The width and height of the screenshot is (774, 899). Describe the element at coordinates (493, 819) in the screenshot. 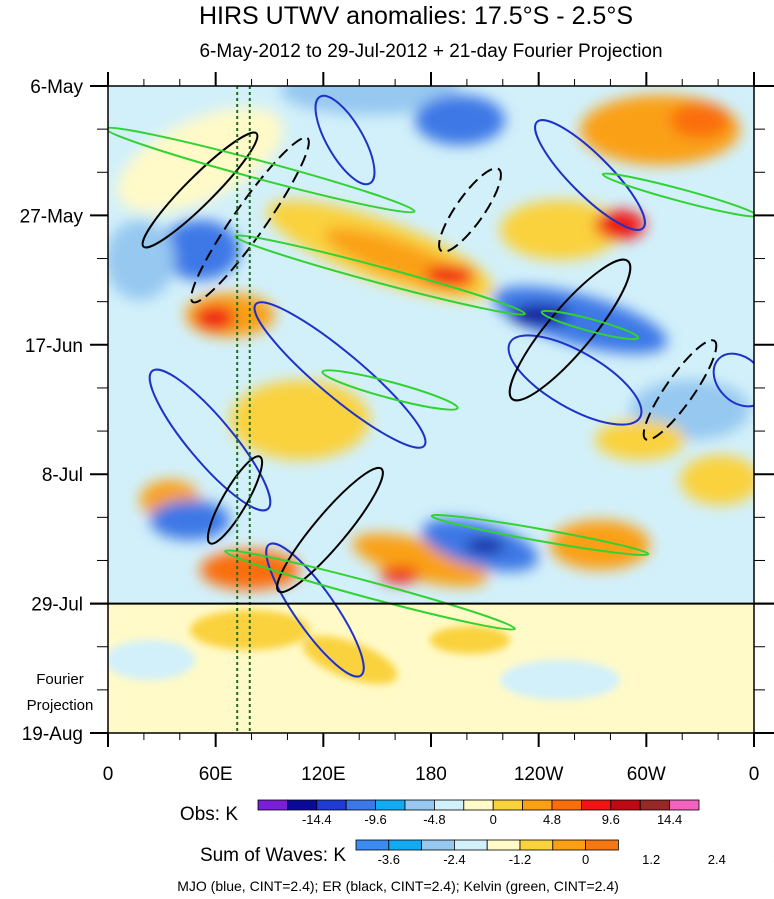

I see `obs-legend-tick-label: 0` at that location.